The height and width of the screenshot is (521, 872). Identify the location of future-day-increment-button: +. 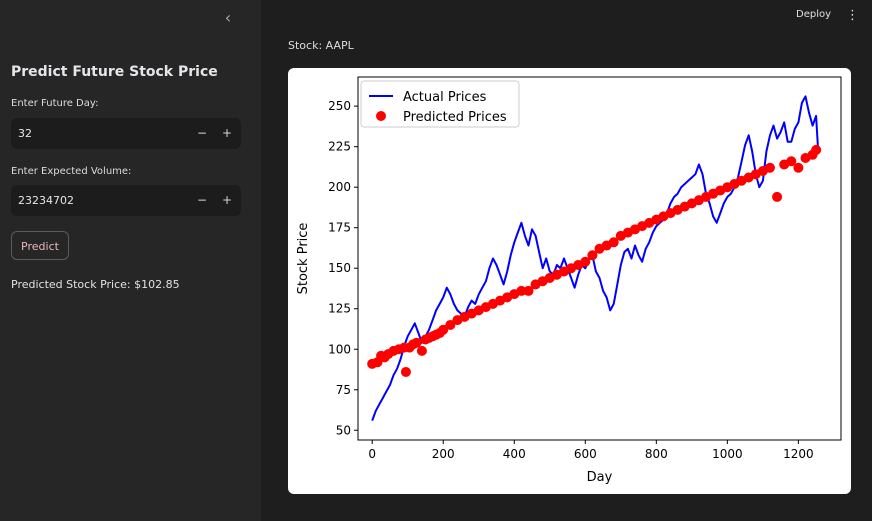
(227, 133).